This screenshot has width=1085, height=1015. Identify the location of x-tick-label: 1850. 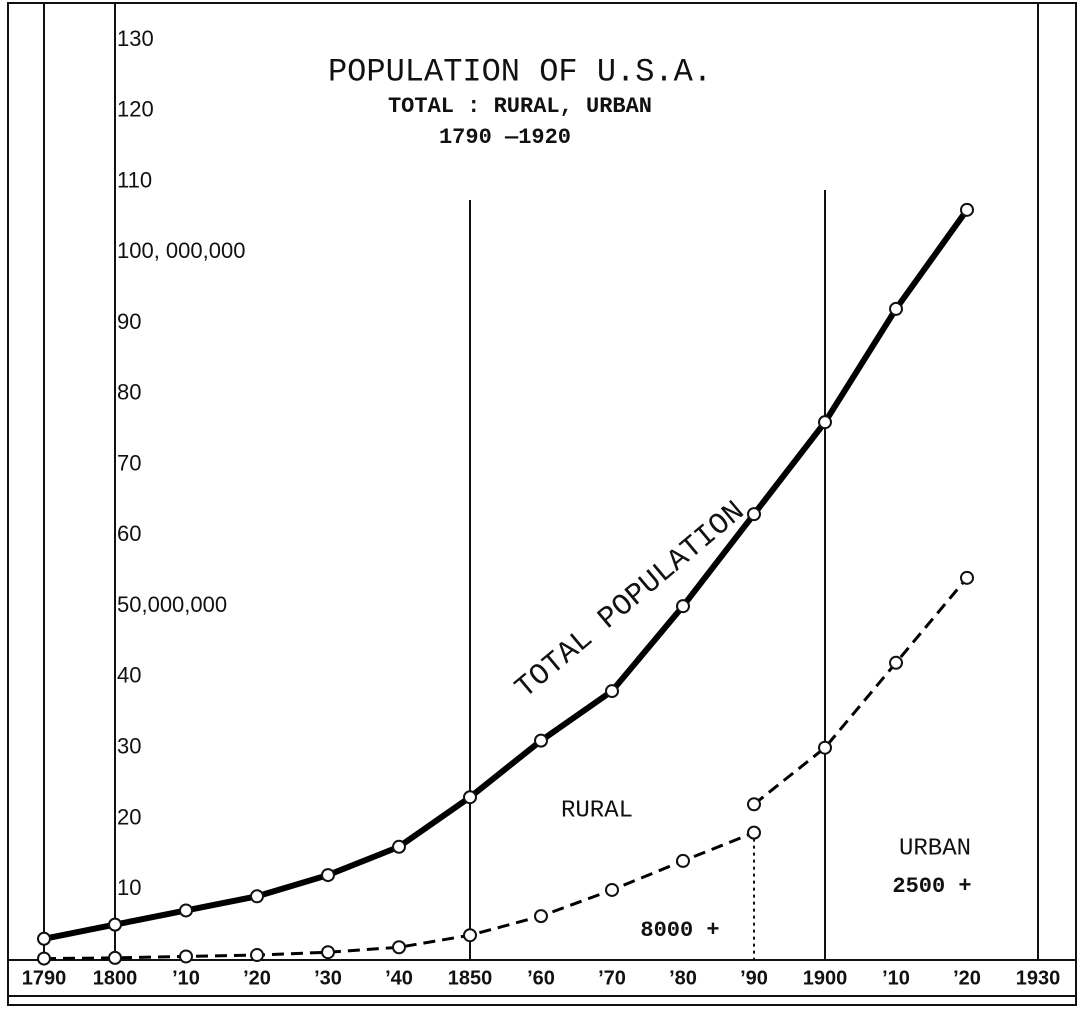
(470, 978).